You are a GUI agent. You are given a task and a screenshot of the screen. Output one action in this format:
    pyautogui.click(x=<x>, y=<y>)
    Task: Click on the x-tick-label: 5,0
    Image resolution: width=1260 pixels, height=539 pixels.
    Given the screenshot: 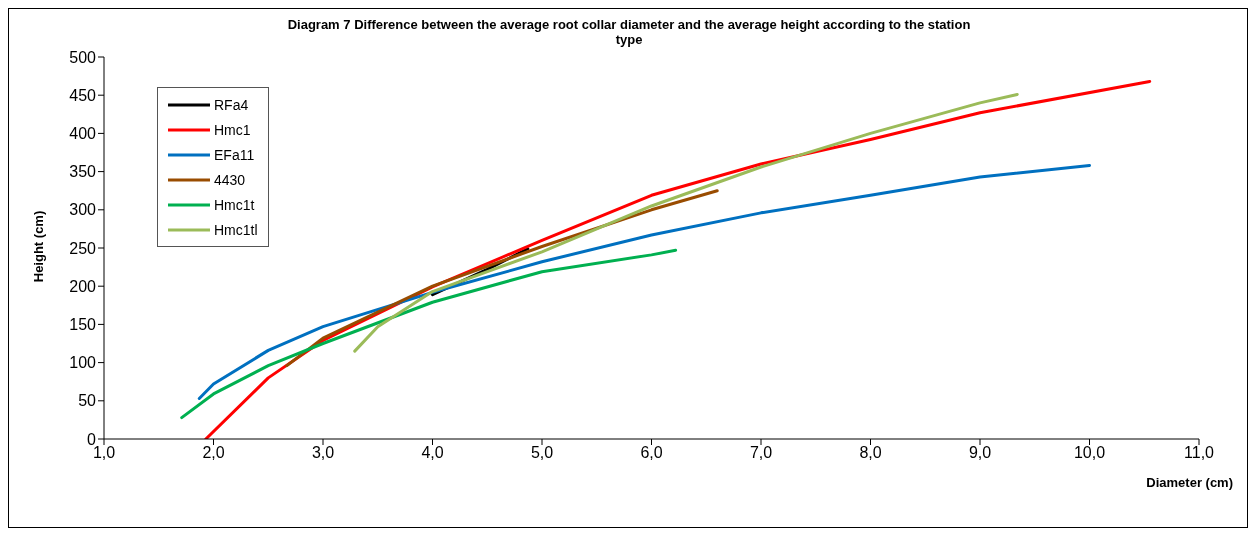 What is the action you would take?
    pyautogui.click(x=542, y=453)
    